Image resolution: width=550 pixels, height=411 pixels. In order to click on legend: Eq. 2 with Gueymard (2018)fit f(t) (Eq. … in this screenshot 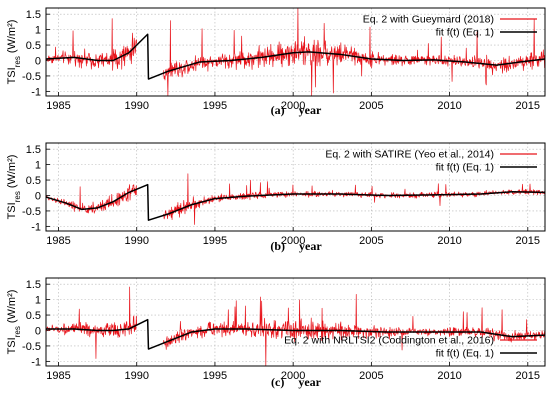, I will do `click(450, 26)`.